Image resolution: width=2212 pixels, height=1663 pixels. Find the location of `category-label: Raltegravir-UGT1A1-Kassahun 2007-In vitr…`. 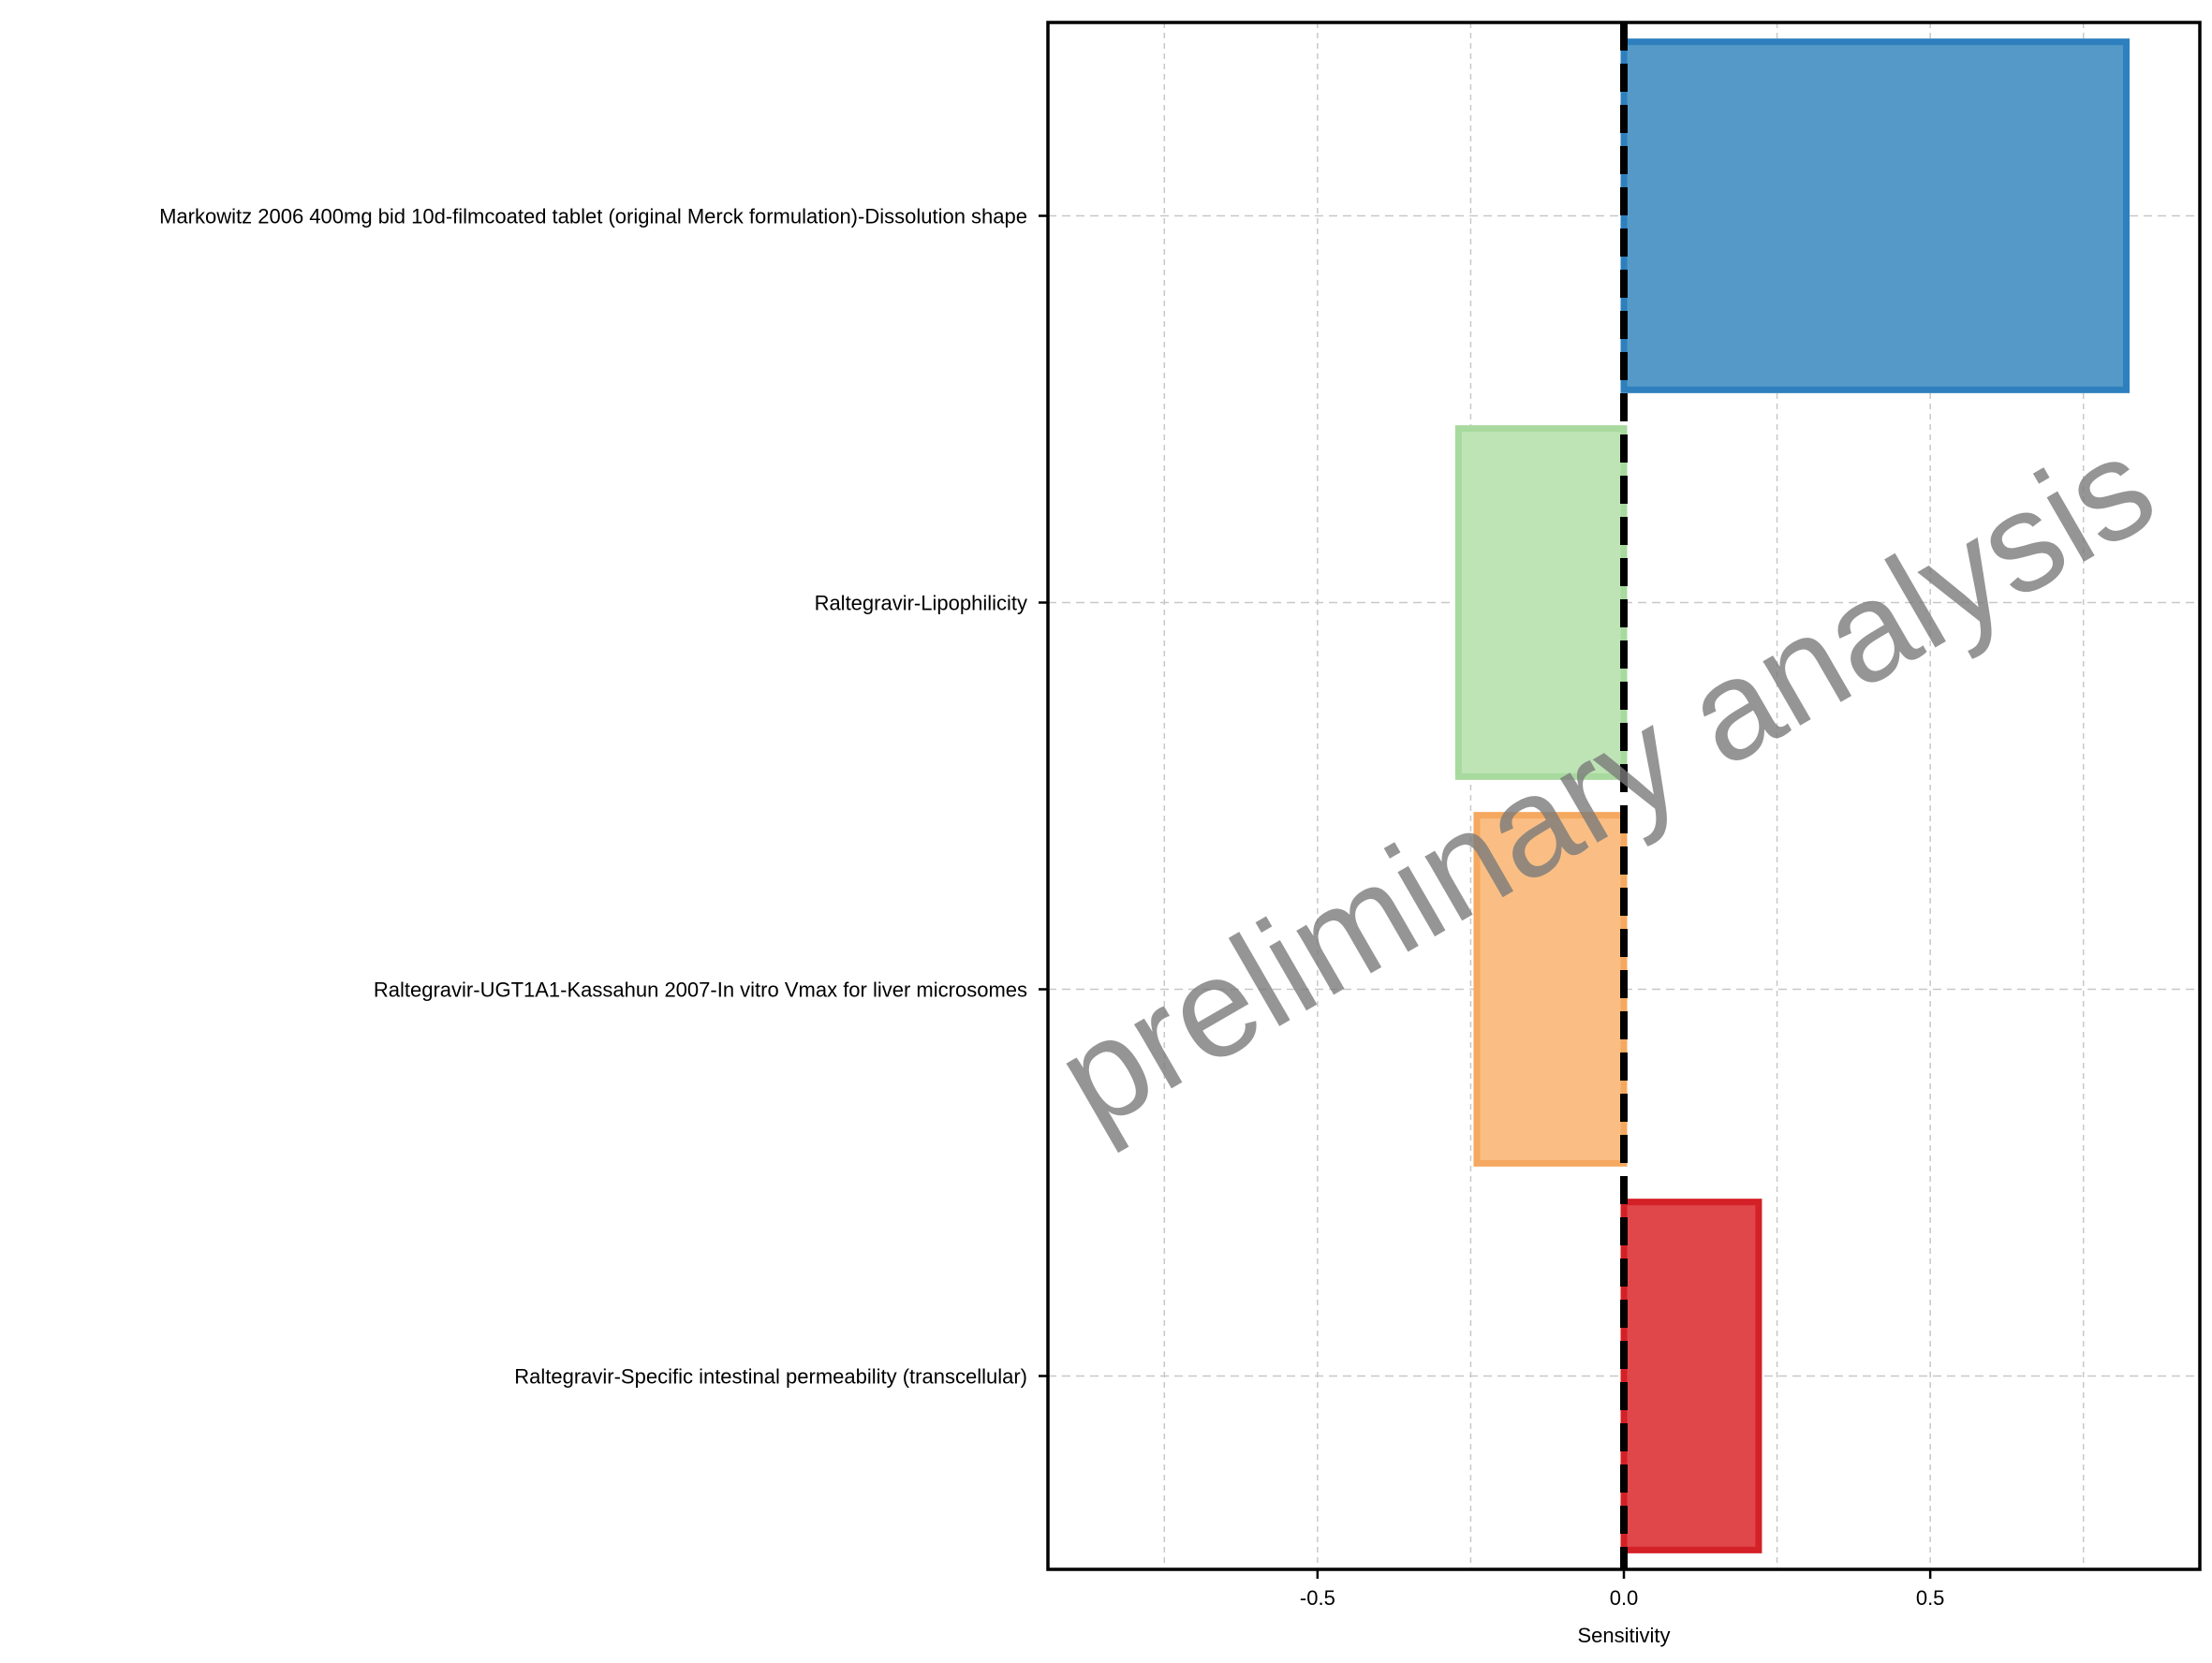

category-label: Raltegravir-UGT1A1-Kassahun 2007-In vitr… is located at coordinates (701, 990).